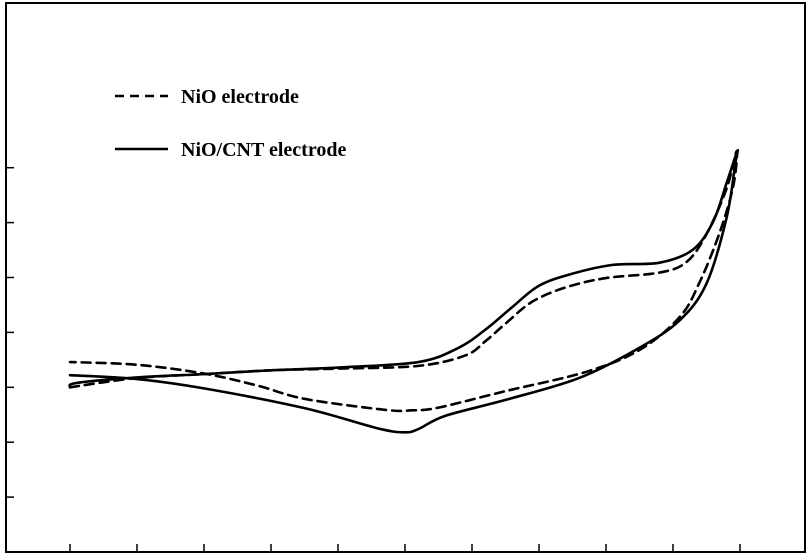 The width and height of the screenshot is (809, 557). What do you see at coordinates (240, 97) in the screenshot?
I see `legend-label-nio: NiO electrode` at bounding box center [240, 97].